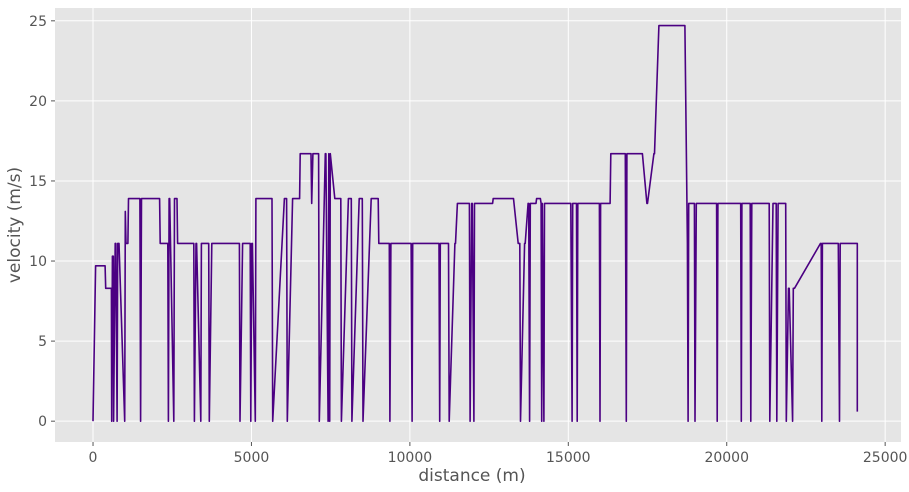  What do you see at coordinates (93, 458) in the screenshot?
I see `x-tick-label: 0` at bounding box center [93, 458].